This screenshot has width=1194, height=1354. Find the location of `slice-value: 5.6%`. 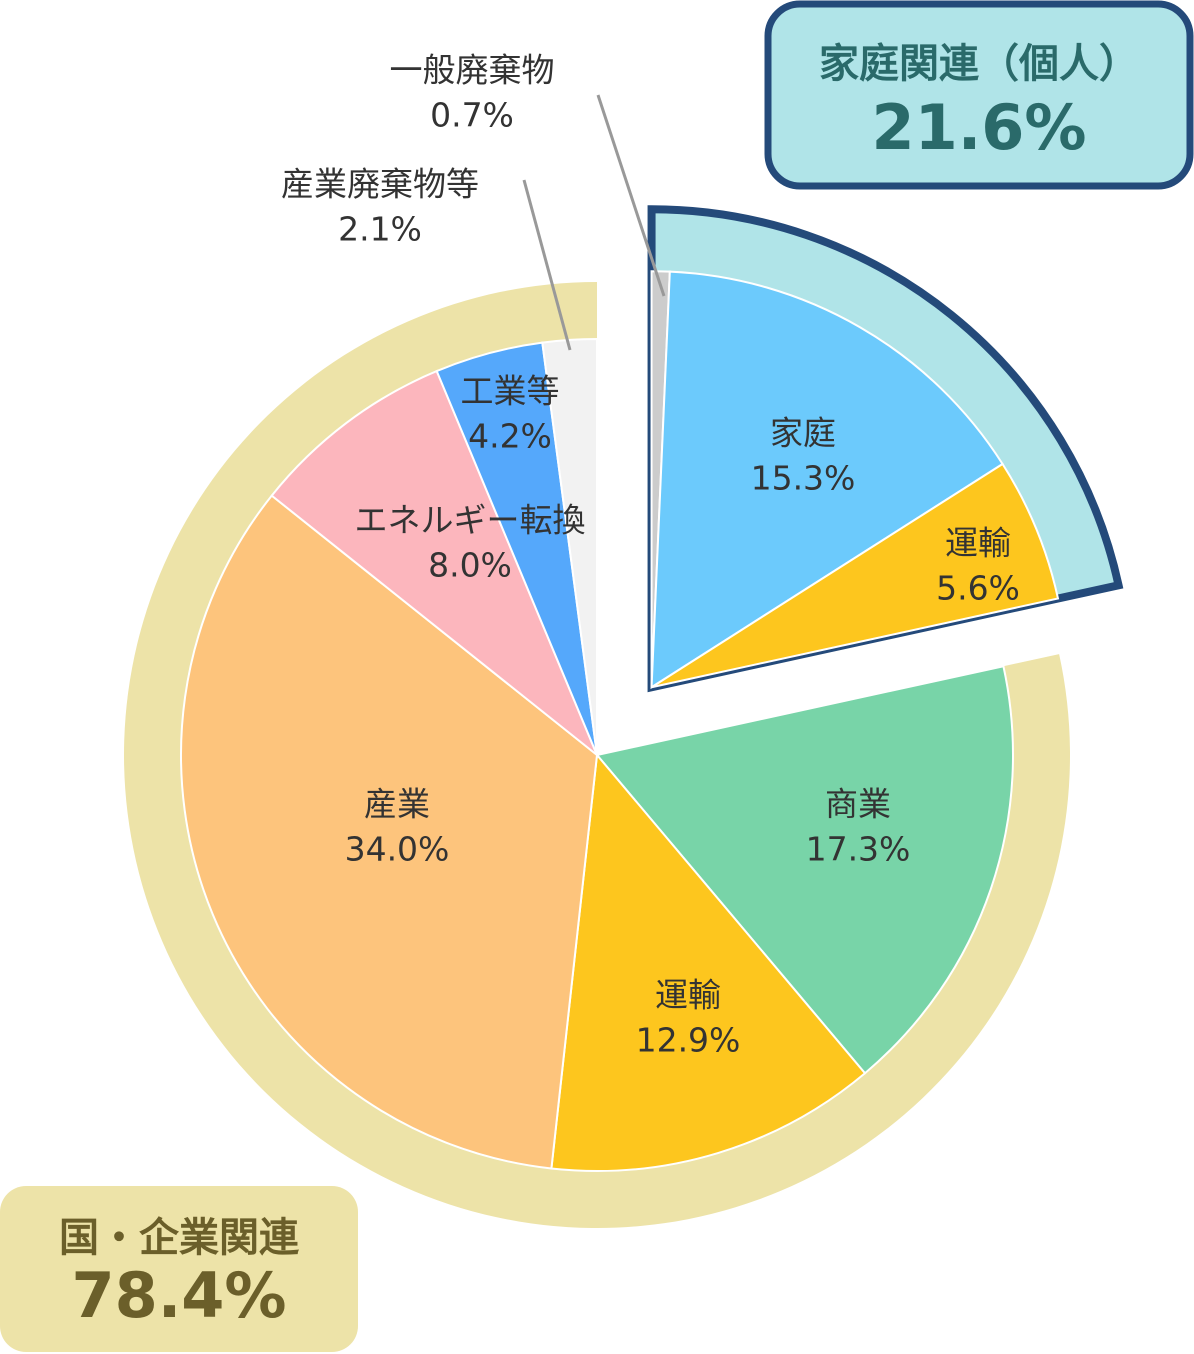

slice-value: 5.6% is located at coordinates (978, 588).